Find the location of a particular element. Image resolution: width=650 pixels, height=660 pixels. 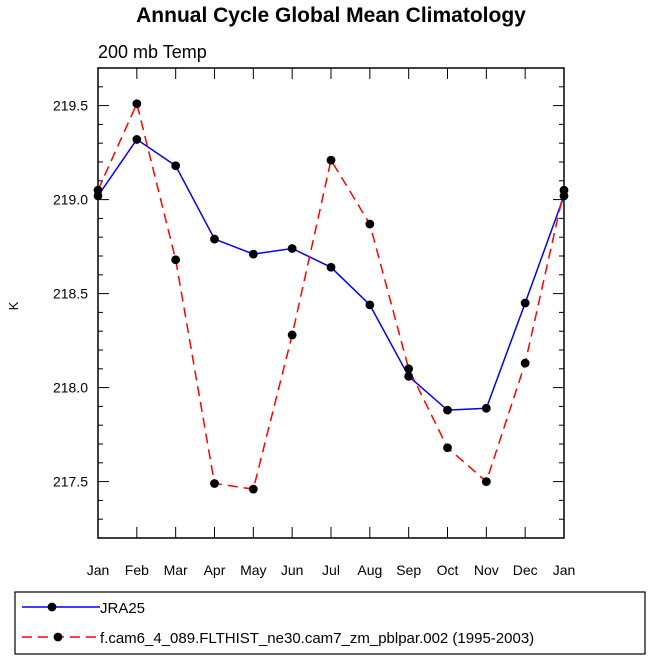

chart-subtitle: 200 mb Temp is located at coordinates (152, 52).